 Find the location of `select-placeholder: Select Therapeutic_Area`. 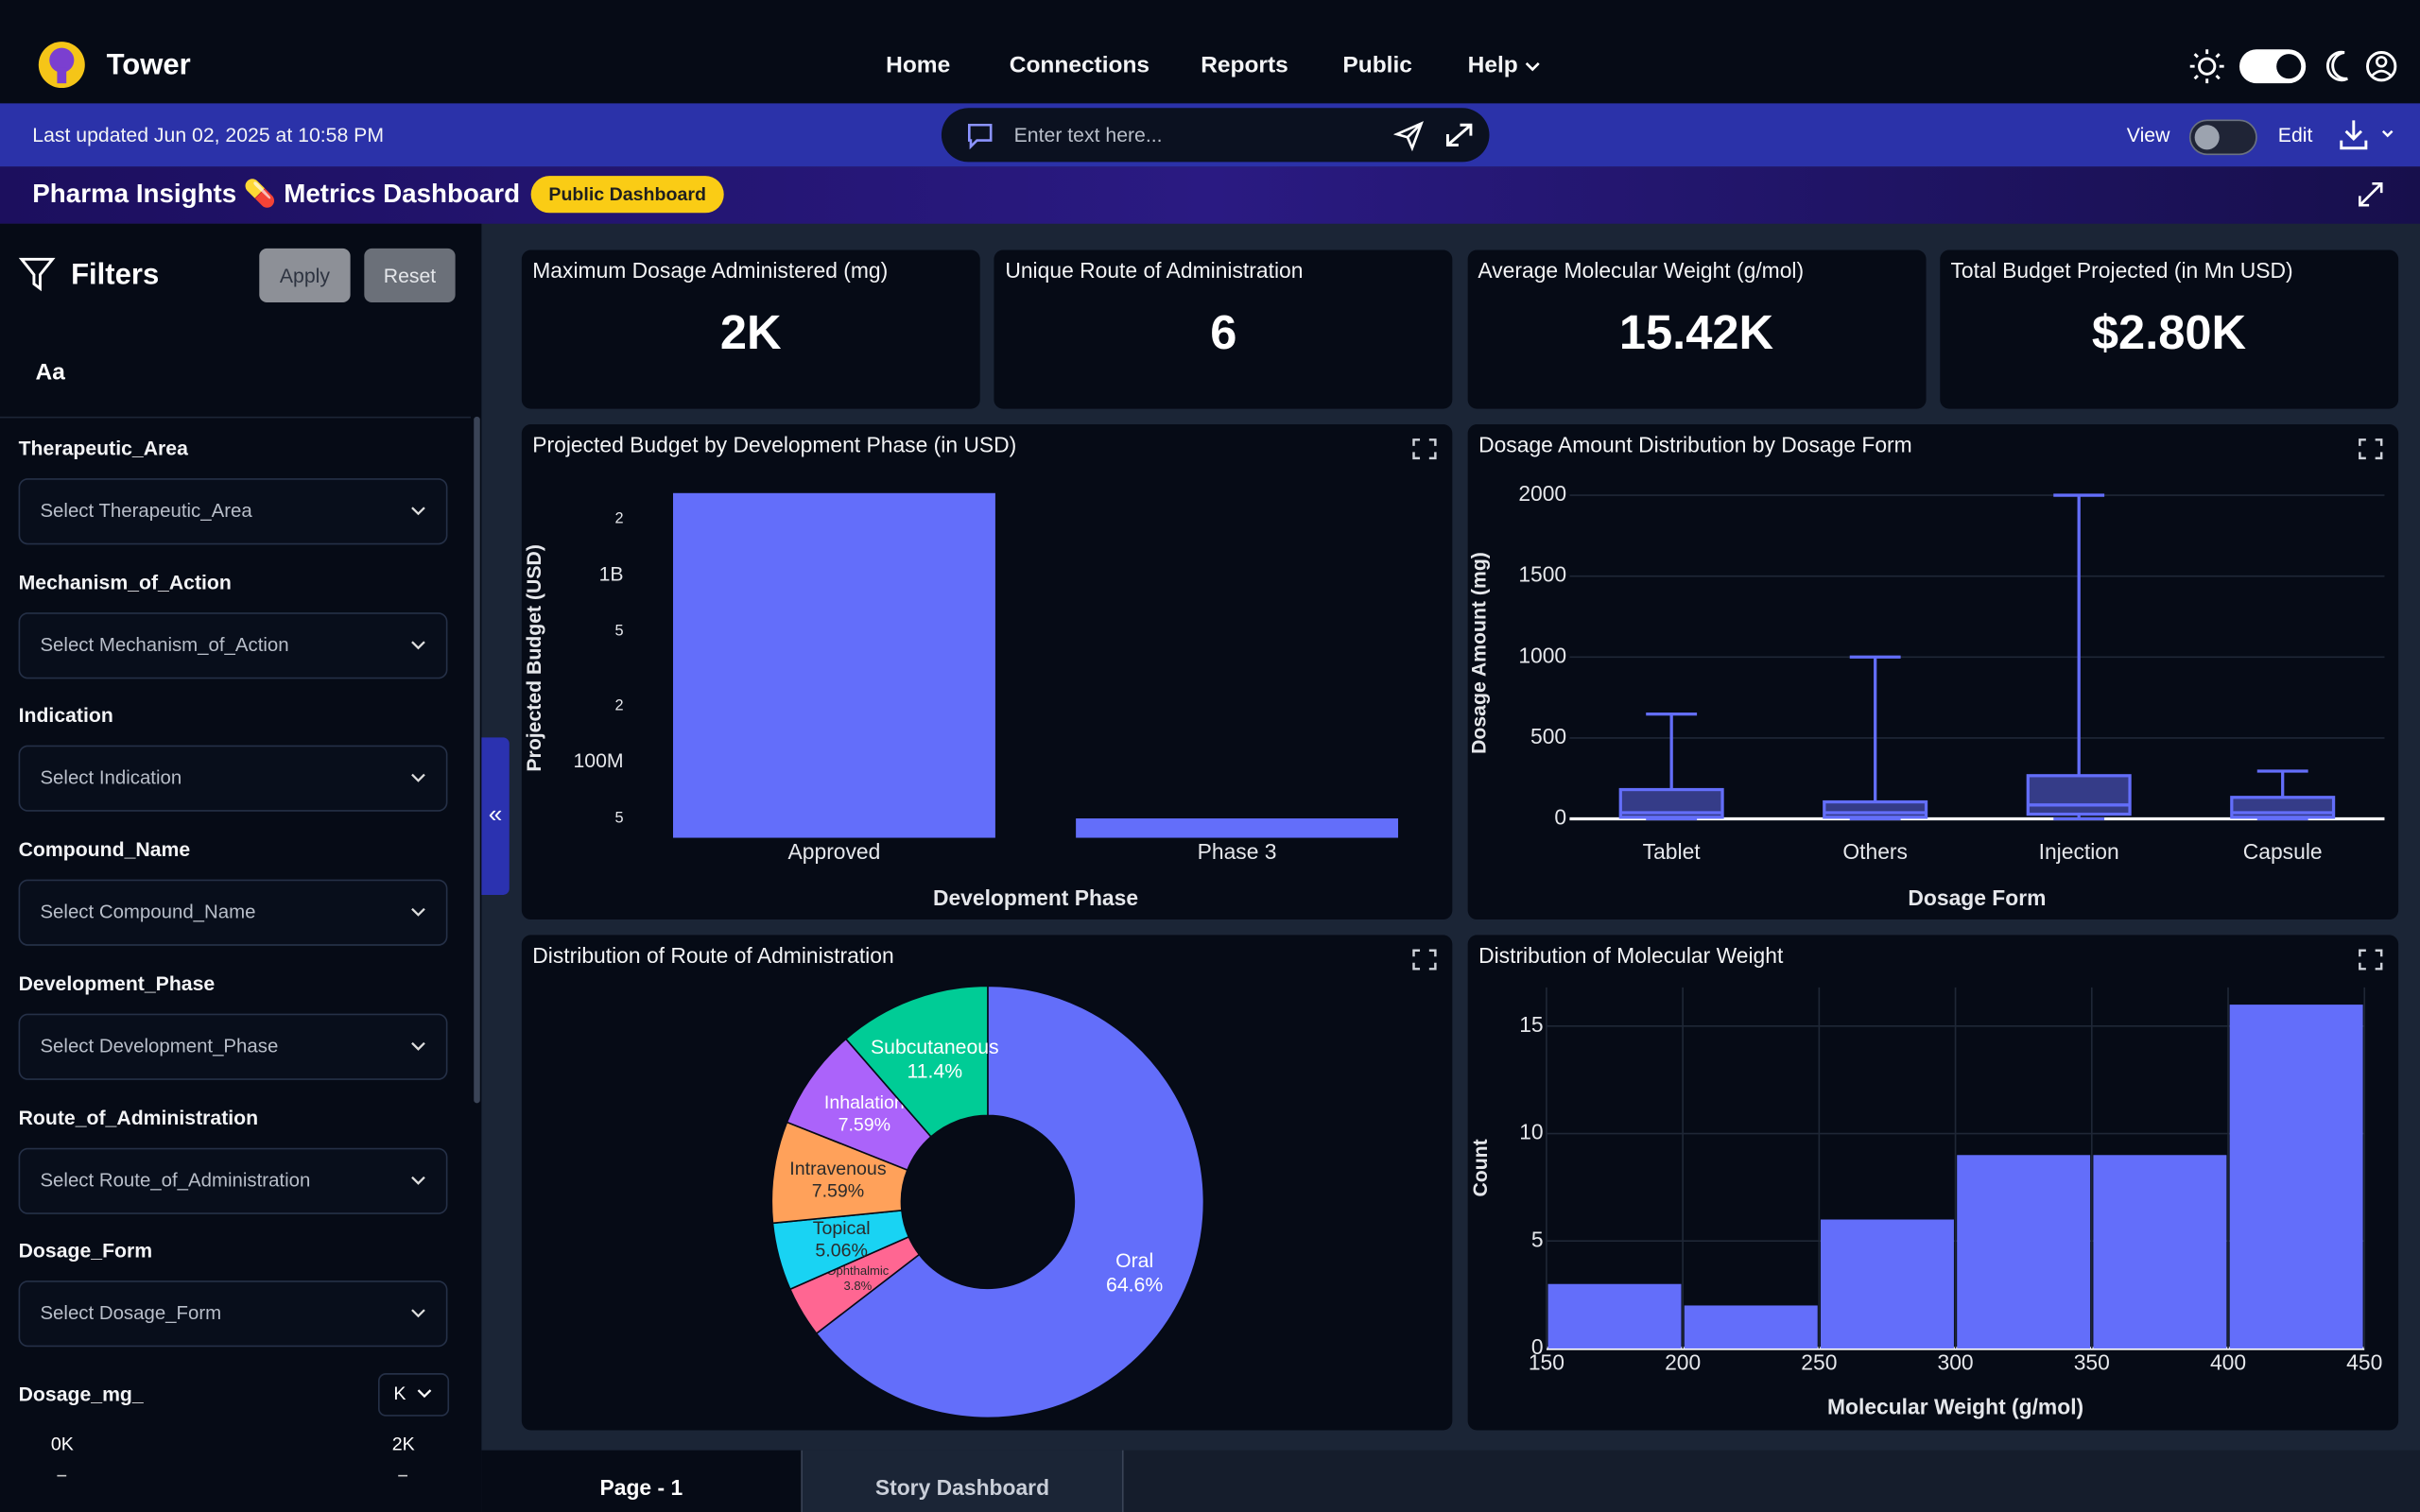

select-placeholder: Select Therapeutic_Area is located at coordinates (146, 510).